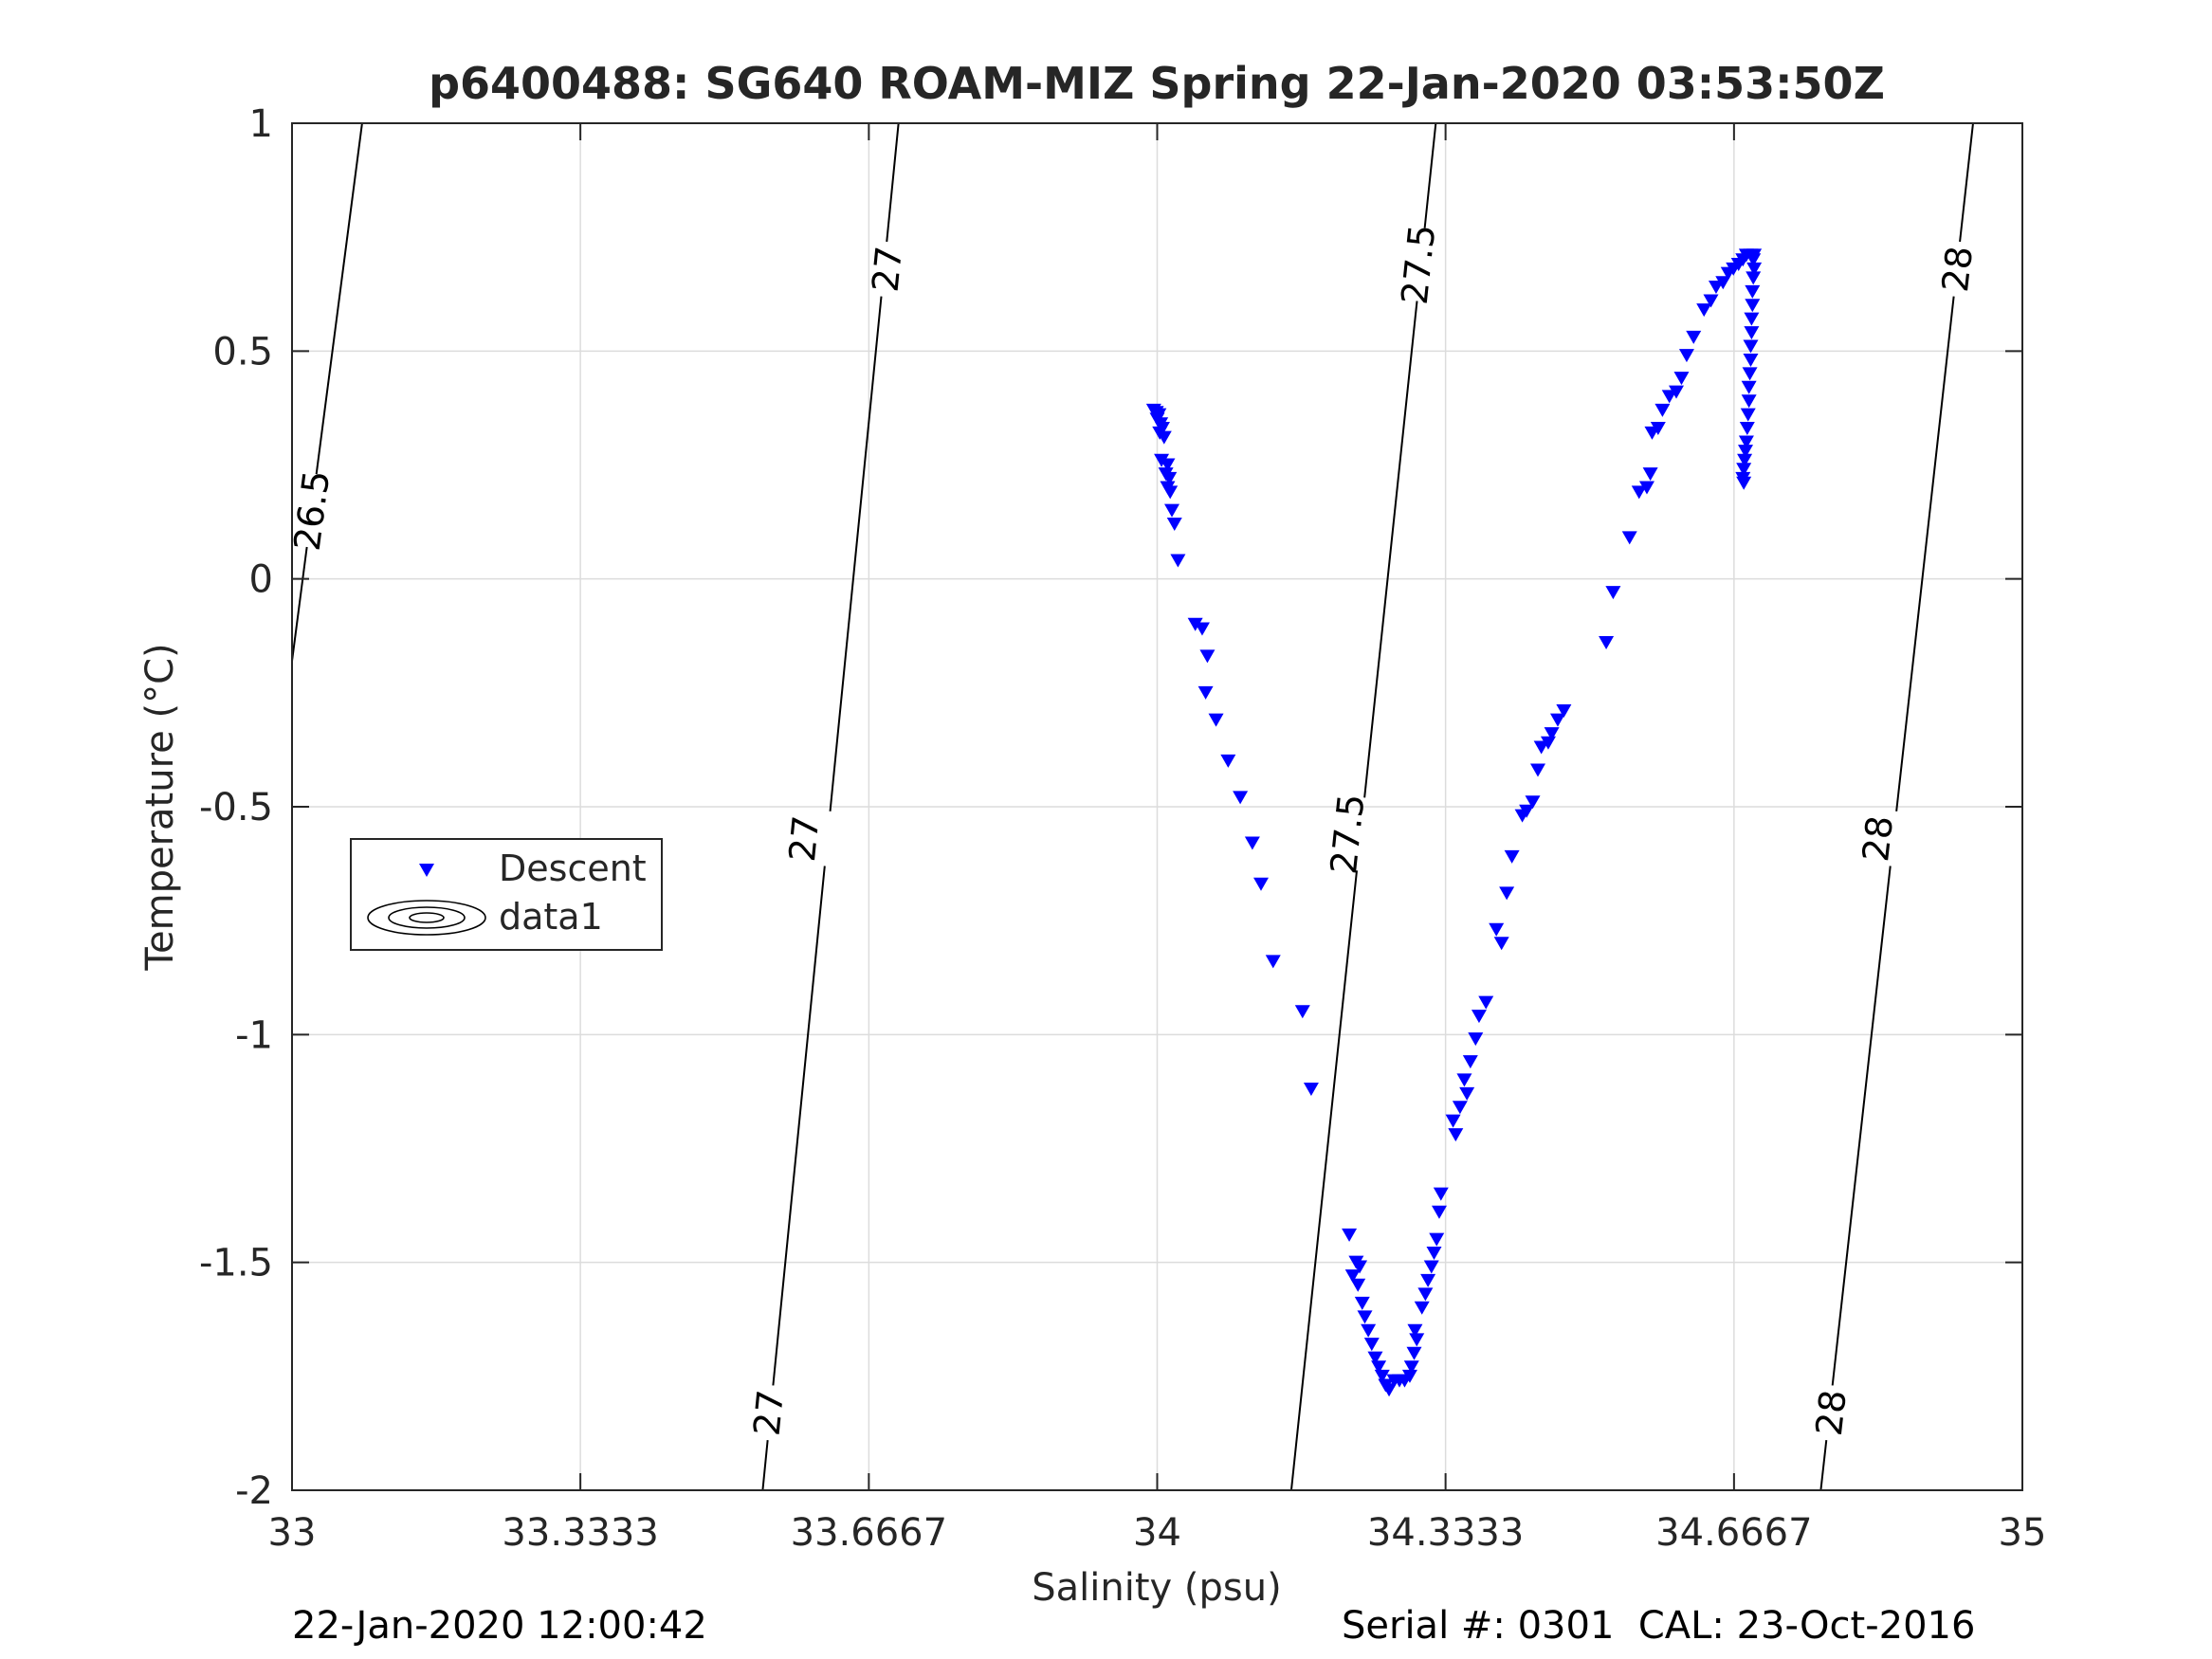  Describe the element at coordinates (506, 894) in the screenshot. I see `legend: Descent data1` at that location.